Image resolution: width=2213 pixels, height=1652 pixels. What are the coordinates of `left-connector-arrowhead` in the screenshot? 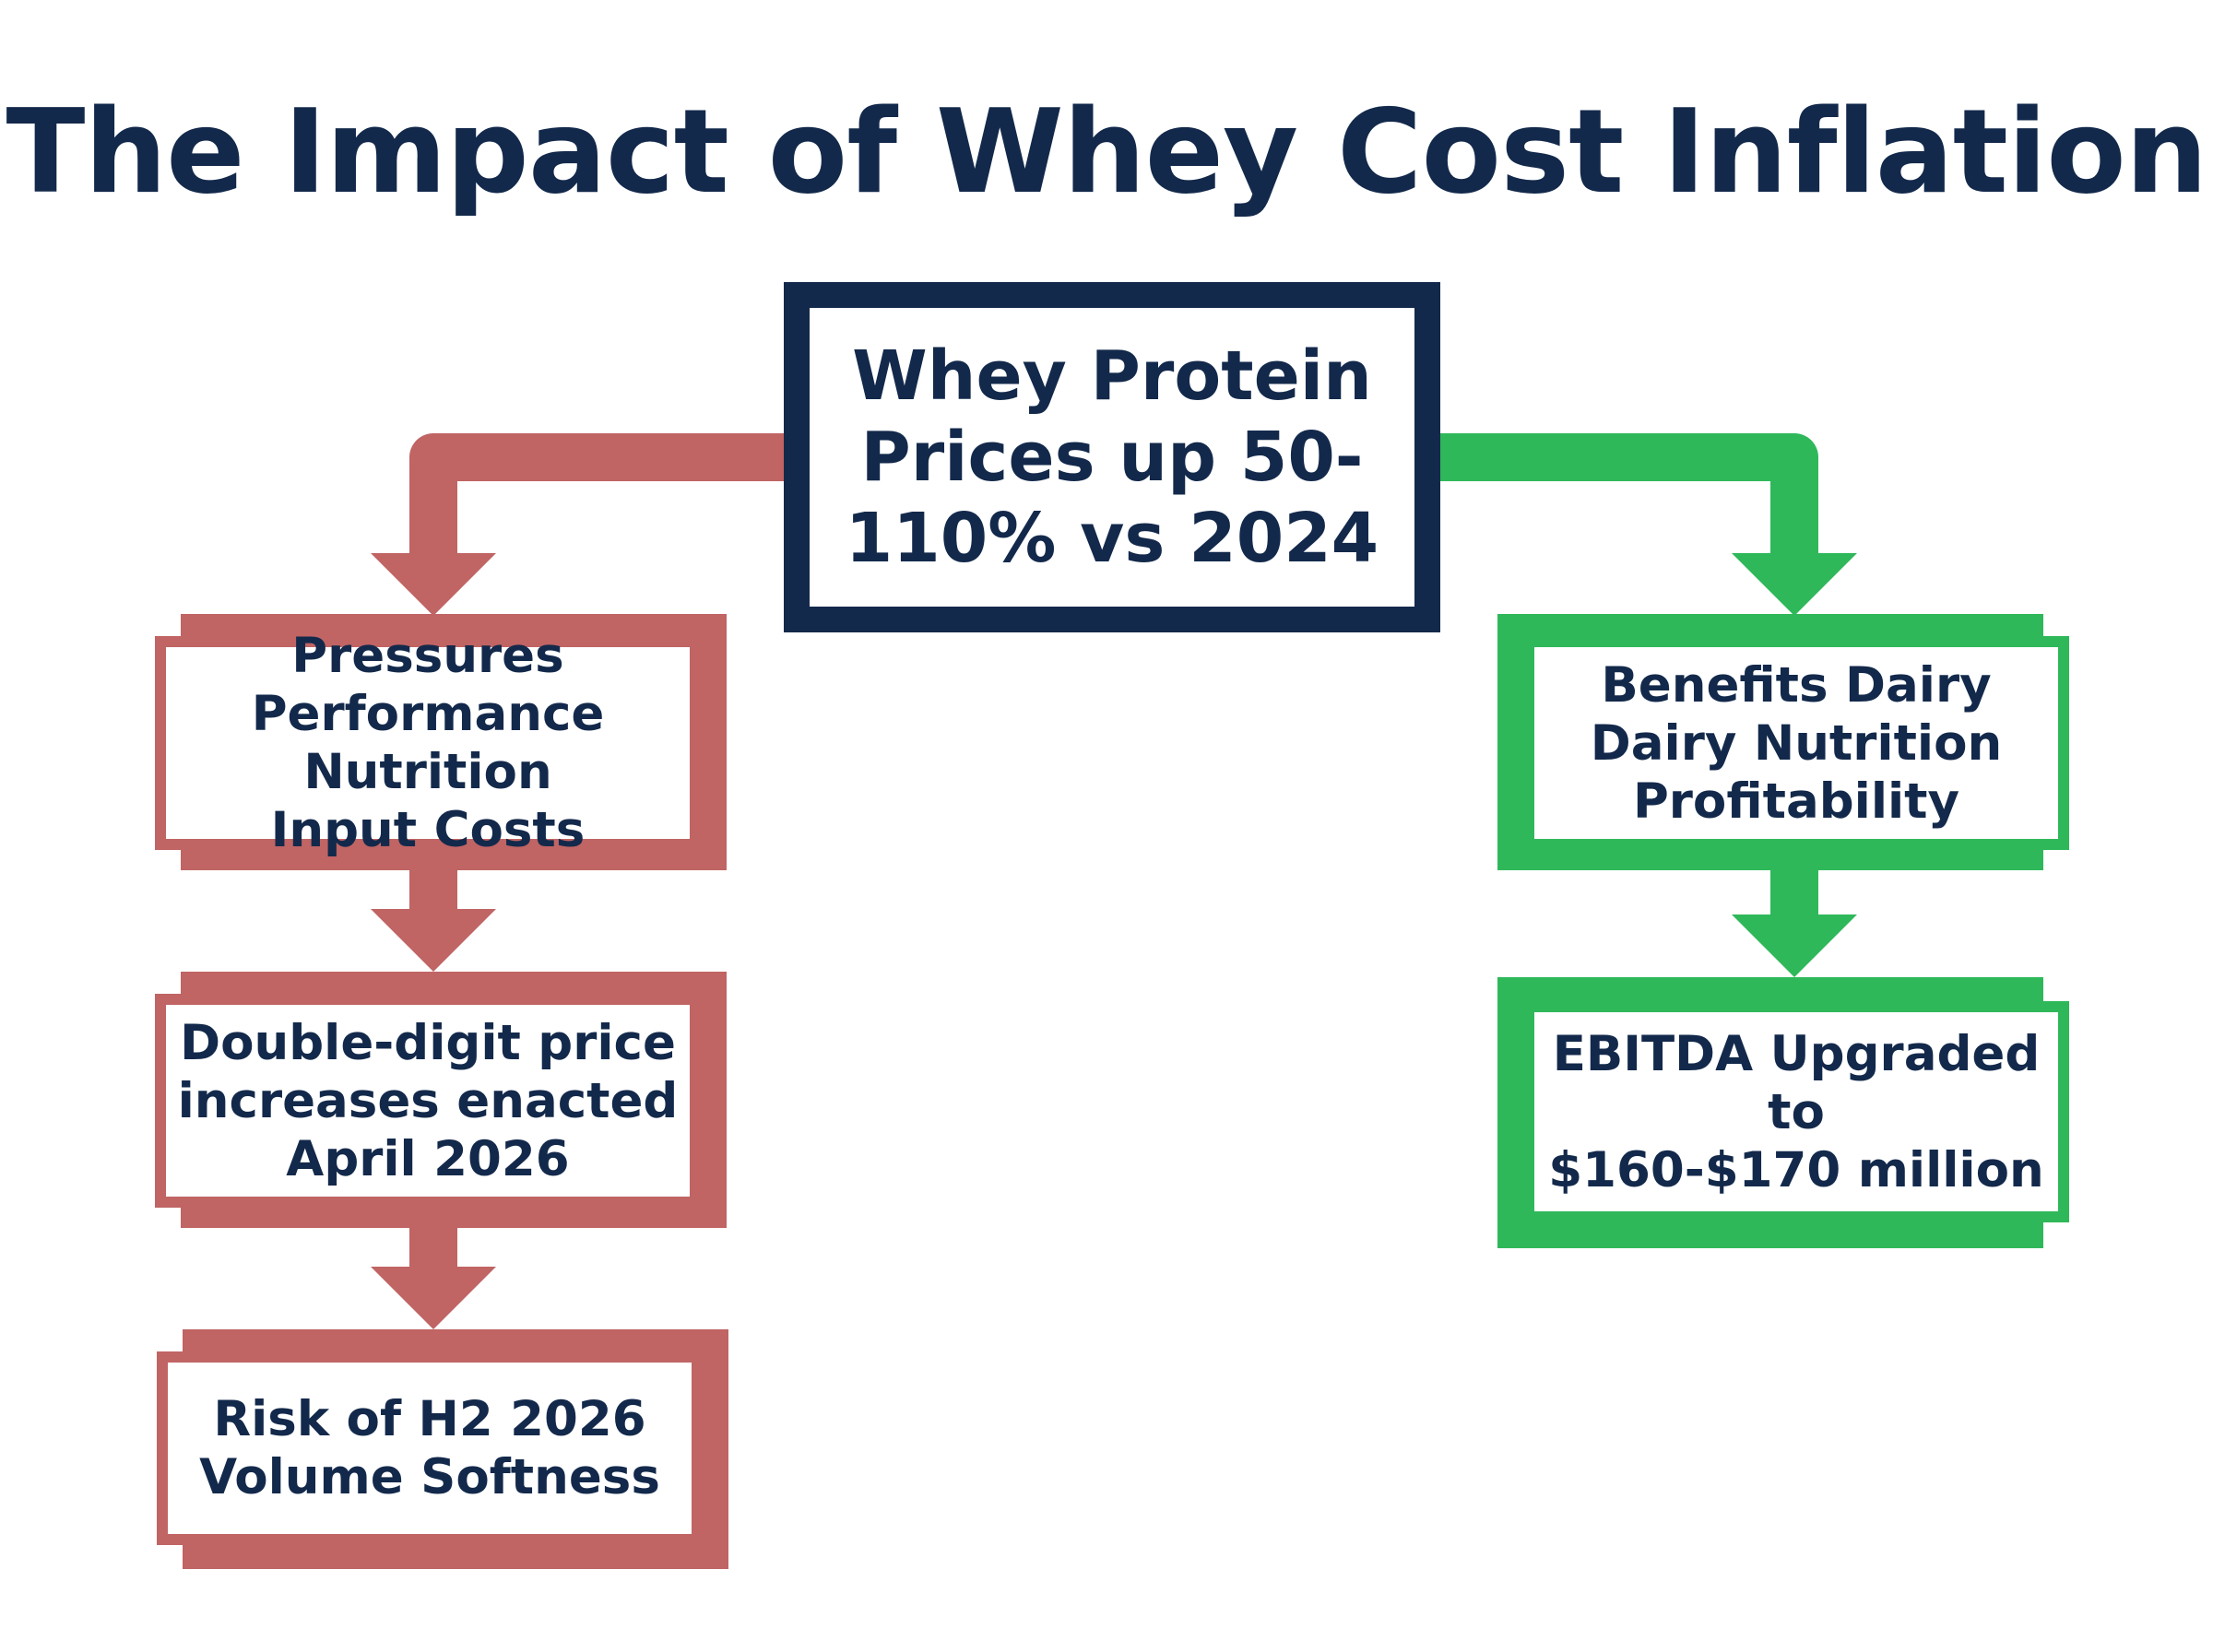 It's located at (433, 584).